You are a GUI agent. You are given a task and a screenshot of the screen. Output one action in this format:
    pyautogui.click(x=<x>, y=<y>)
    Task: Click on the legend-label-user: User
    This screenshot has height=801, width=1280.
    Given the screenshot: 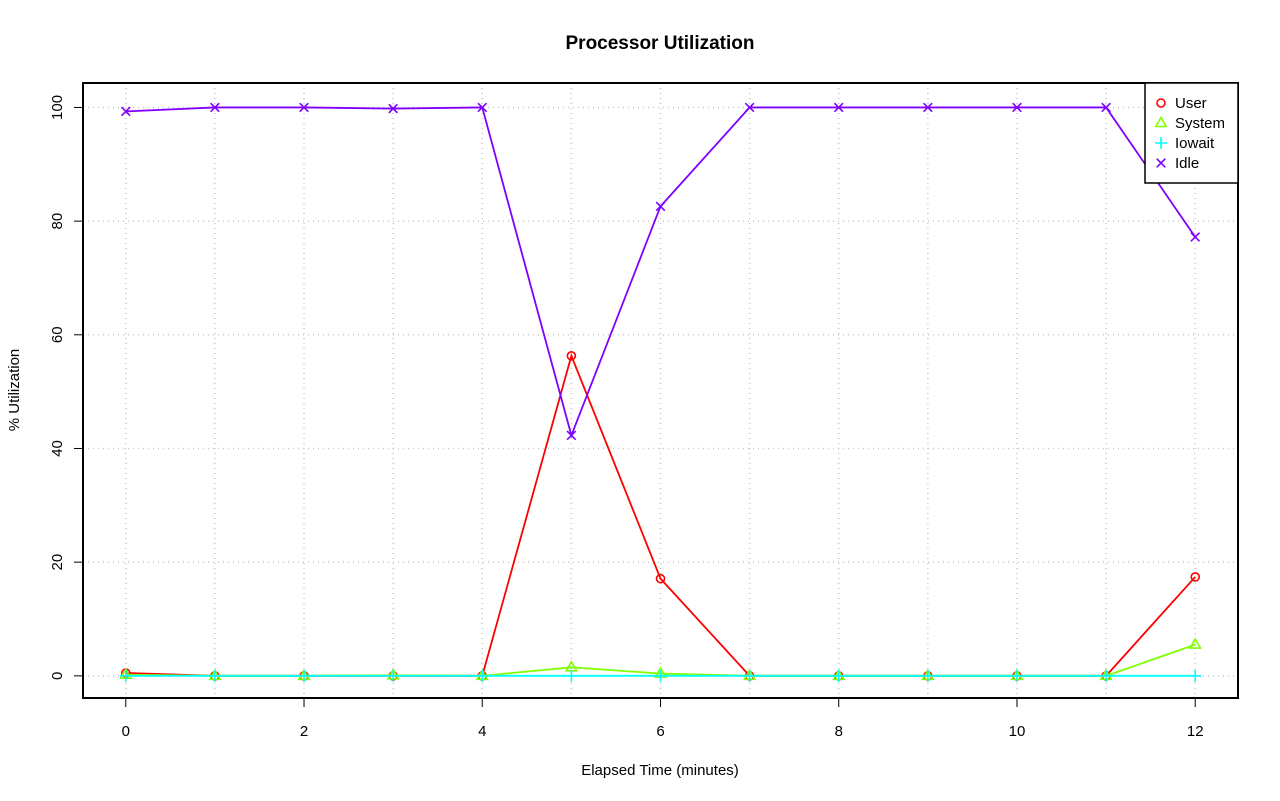 What is the action you would take?
    pyautogui.click(x=1191, y=103)
    